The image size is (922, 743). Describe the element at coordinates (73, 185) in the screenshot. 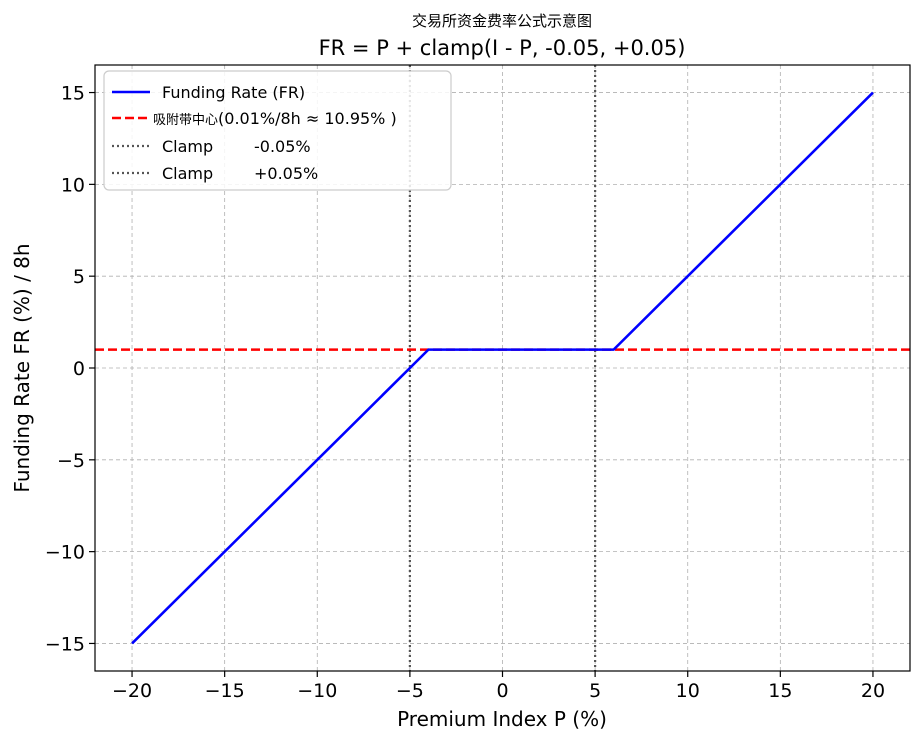

I see `y-tick-label-5: 10` at that location.